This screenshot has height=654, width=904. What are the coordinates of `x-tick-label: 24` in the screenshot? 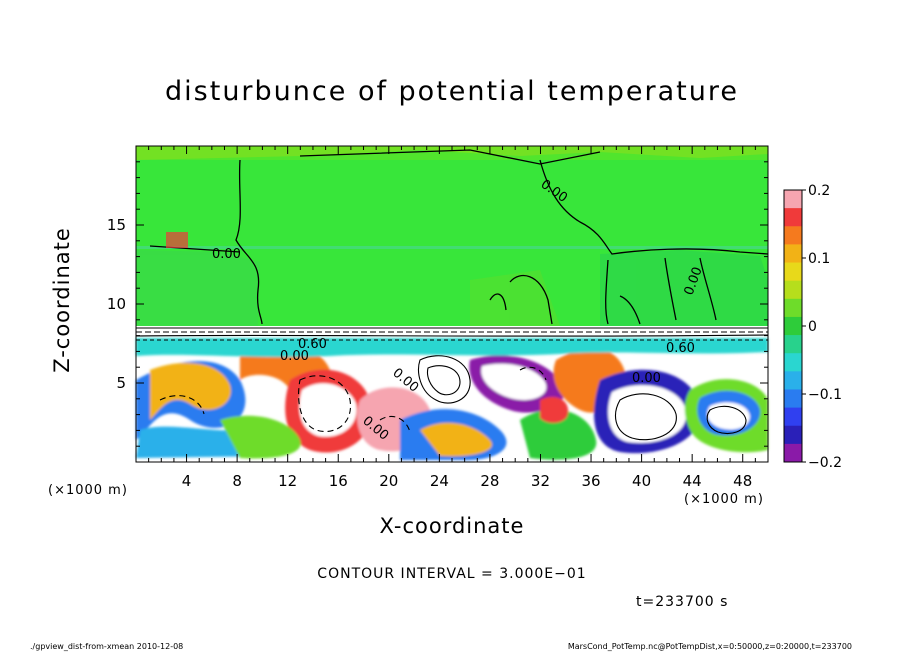 It's located at (439, 481).